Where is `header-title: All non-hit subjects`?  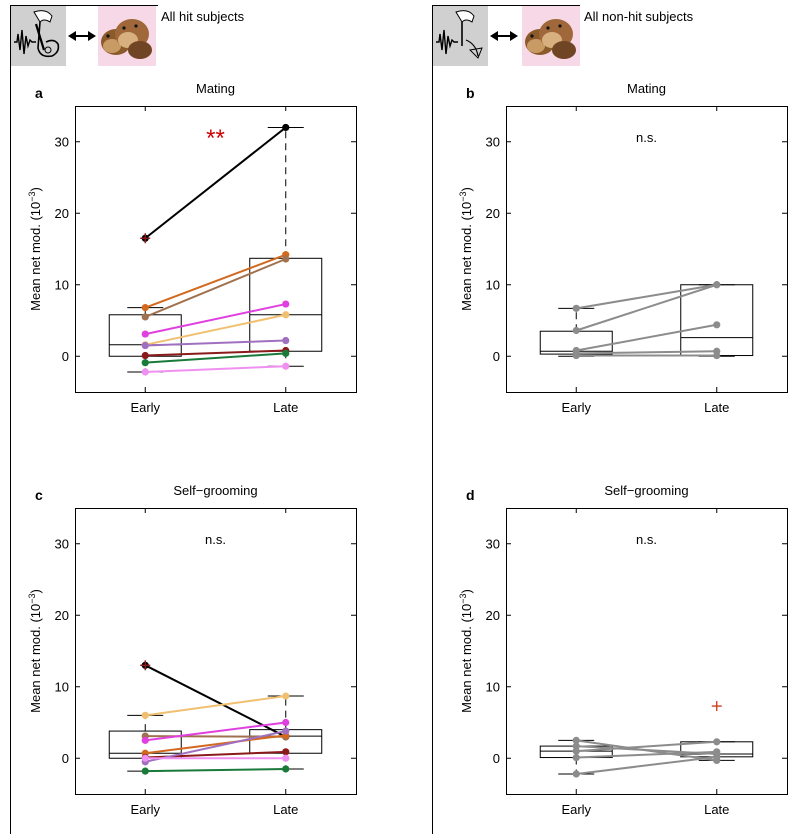
header-title: All non-hit subjects is located at coordinates (639, 16).